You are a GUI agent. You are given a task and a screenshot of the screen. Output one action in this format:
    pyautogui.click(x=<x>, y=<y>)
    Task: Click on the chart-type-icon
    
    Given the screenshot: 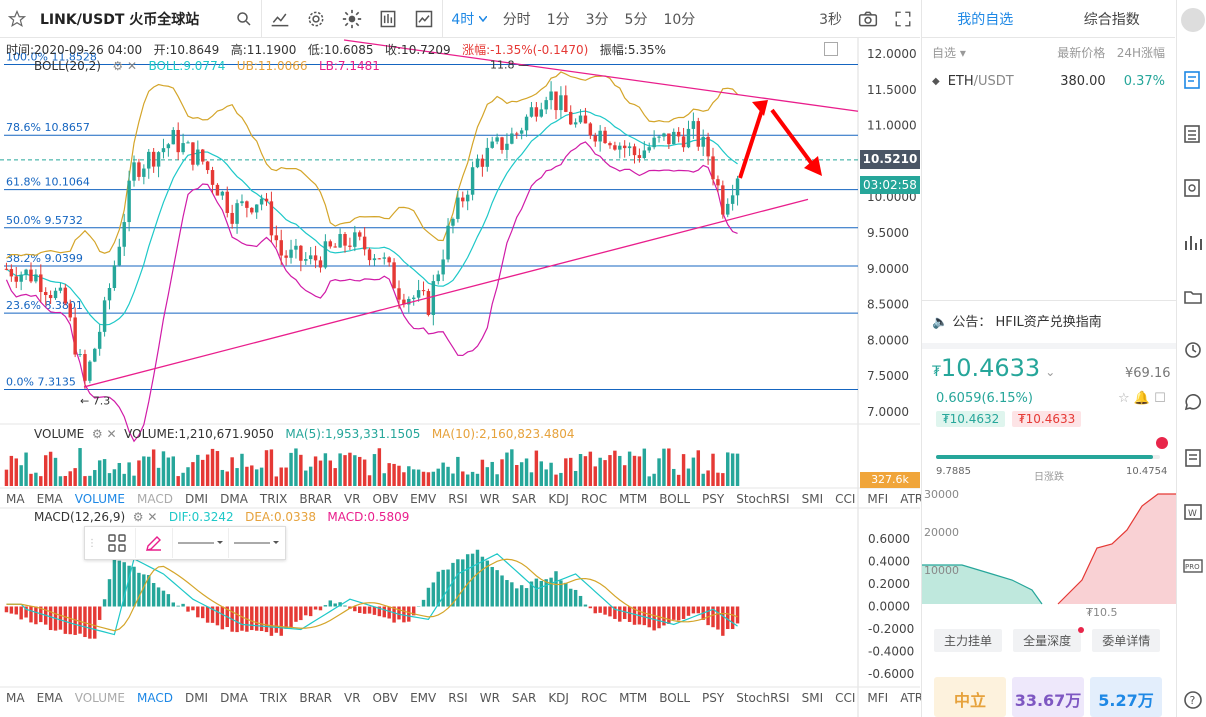 What is the action you would take?
    pyautogui.click(x=280, y=19)
    